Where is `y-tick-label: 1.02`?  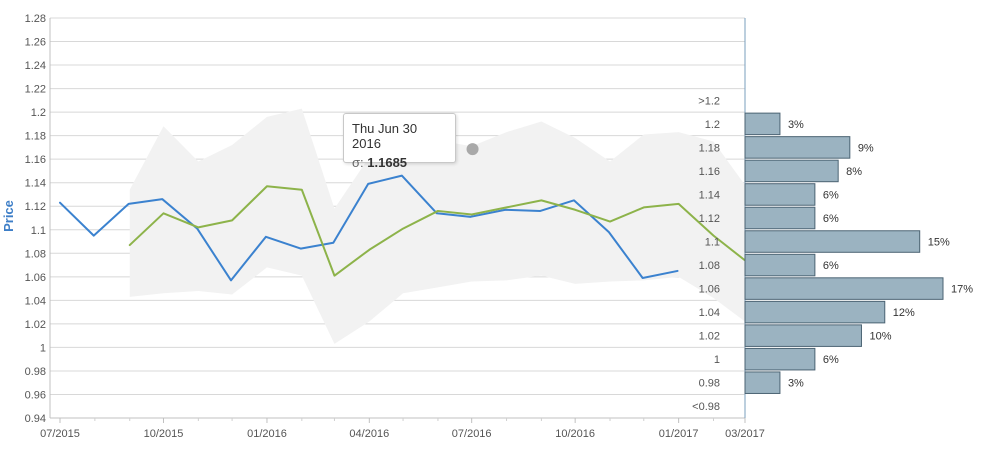 y-tick-label: 1.02 is located at coordinates (35, 325).